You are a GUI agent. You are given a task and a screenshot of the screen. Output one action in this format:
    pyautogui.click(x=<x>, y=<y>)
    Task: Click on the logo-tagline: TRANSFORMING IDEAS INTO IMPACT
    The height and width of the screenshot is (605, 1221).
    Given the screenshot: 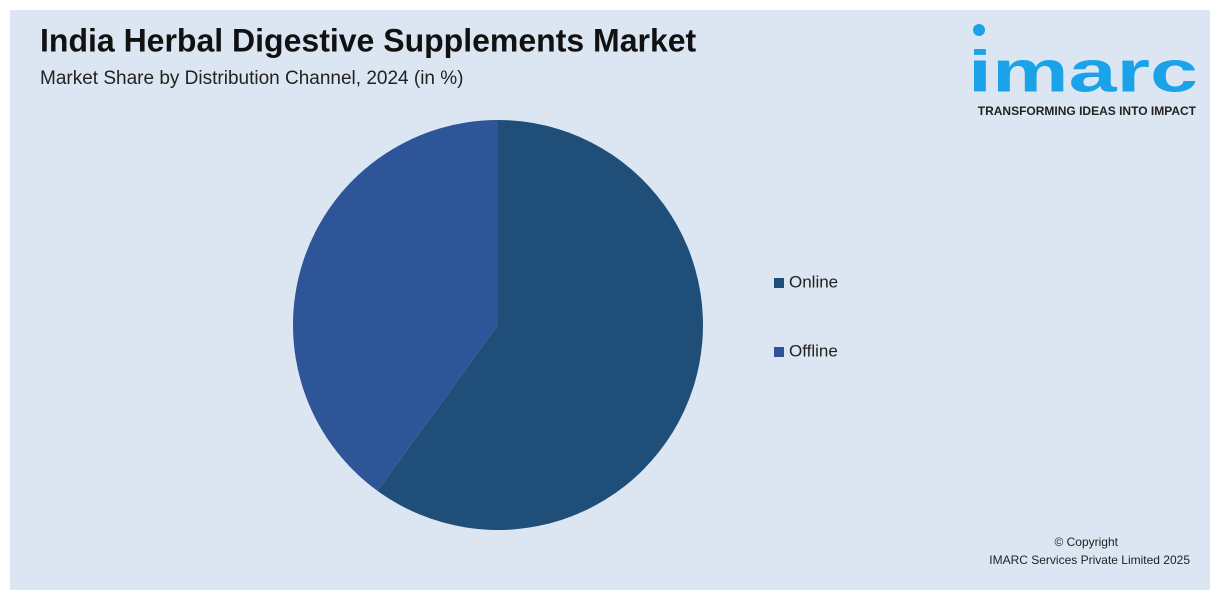 What is the action you would take?
    pyautogui.click(x=1087, y=111)
    